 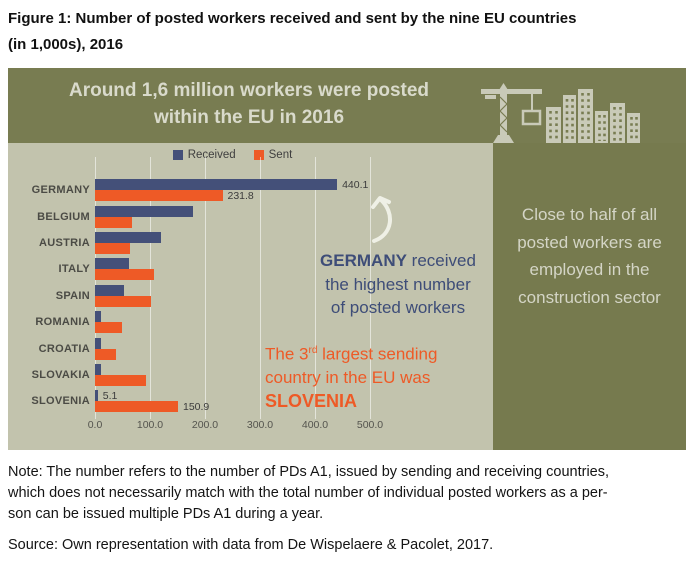 What do you see at coordinates (125, 275) in the screenshot?
I see `bar-sent-italy` at bounding box center [125, 275].